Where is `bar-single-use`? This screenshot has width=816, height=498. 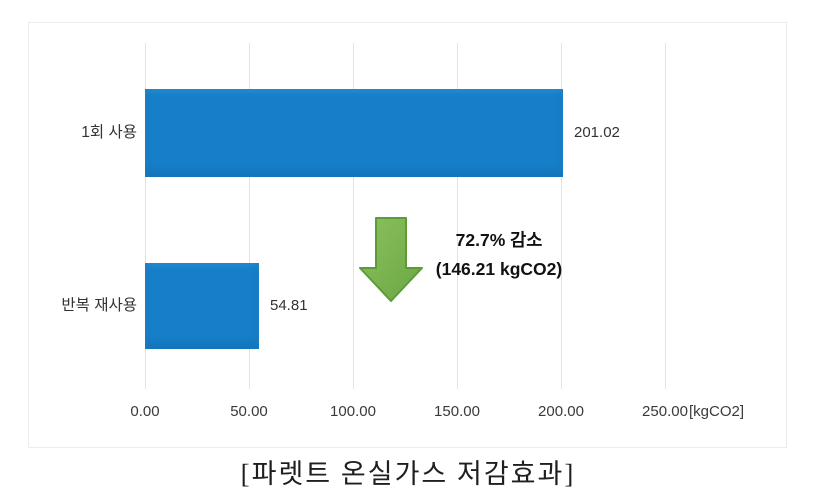 bar-single-use is located at coordinates (354, 133).